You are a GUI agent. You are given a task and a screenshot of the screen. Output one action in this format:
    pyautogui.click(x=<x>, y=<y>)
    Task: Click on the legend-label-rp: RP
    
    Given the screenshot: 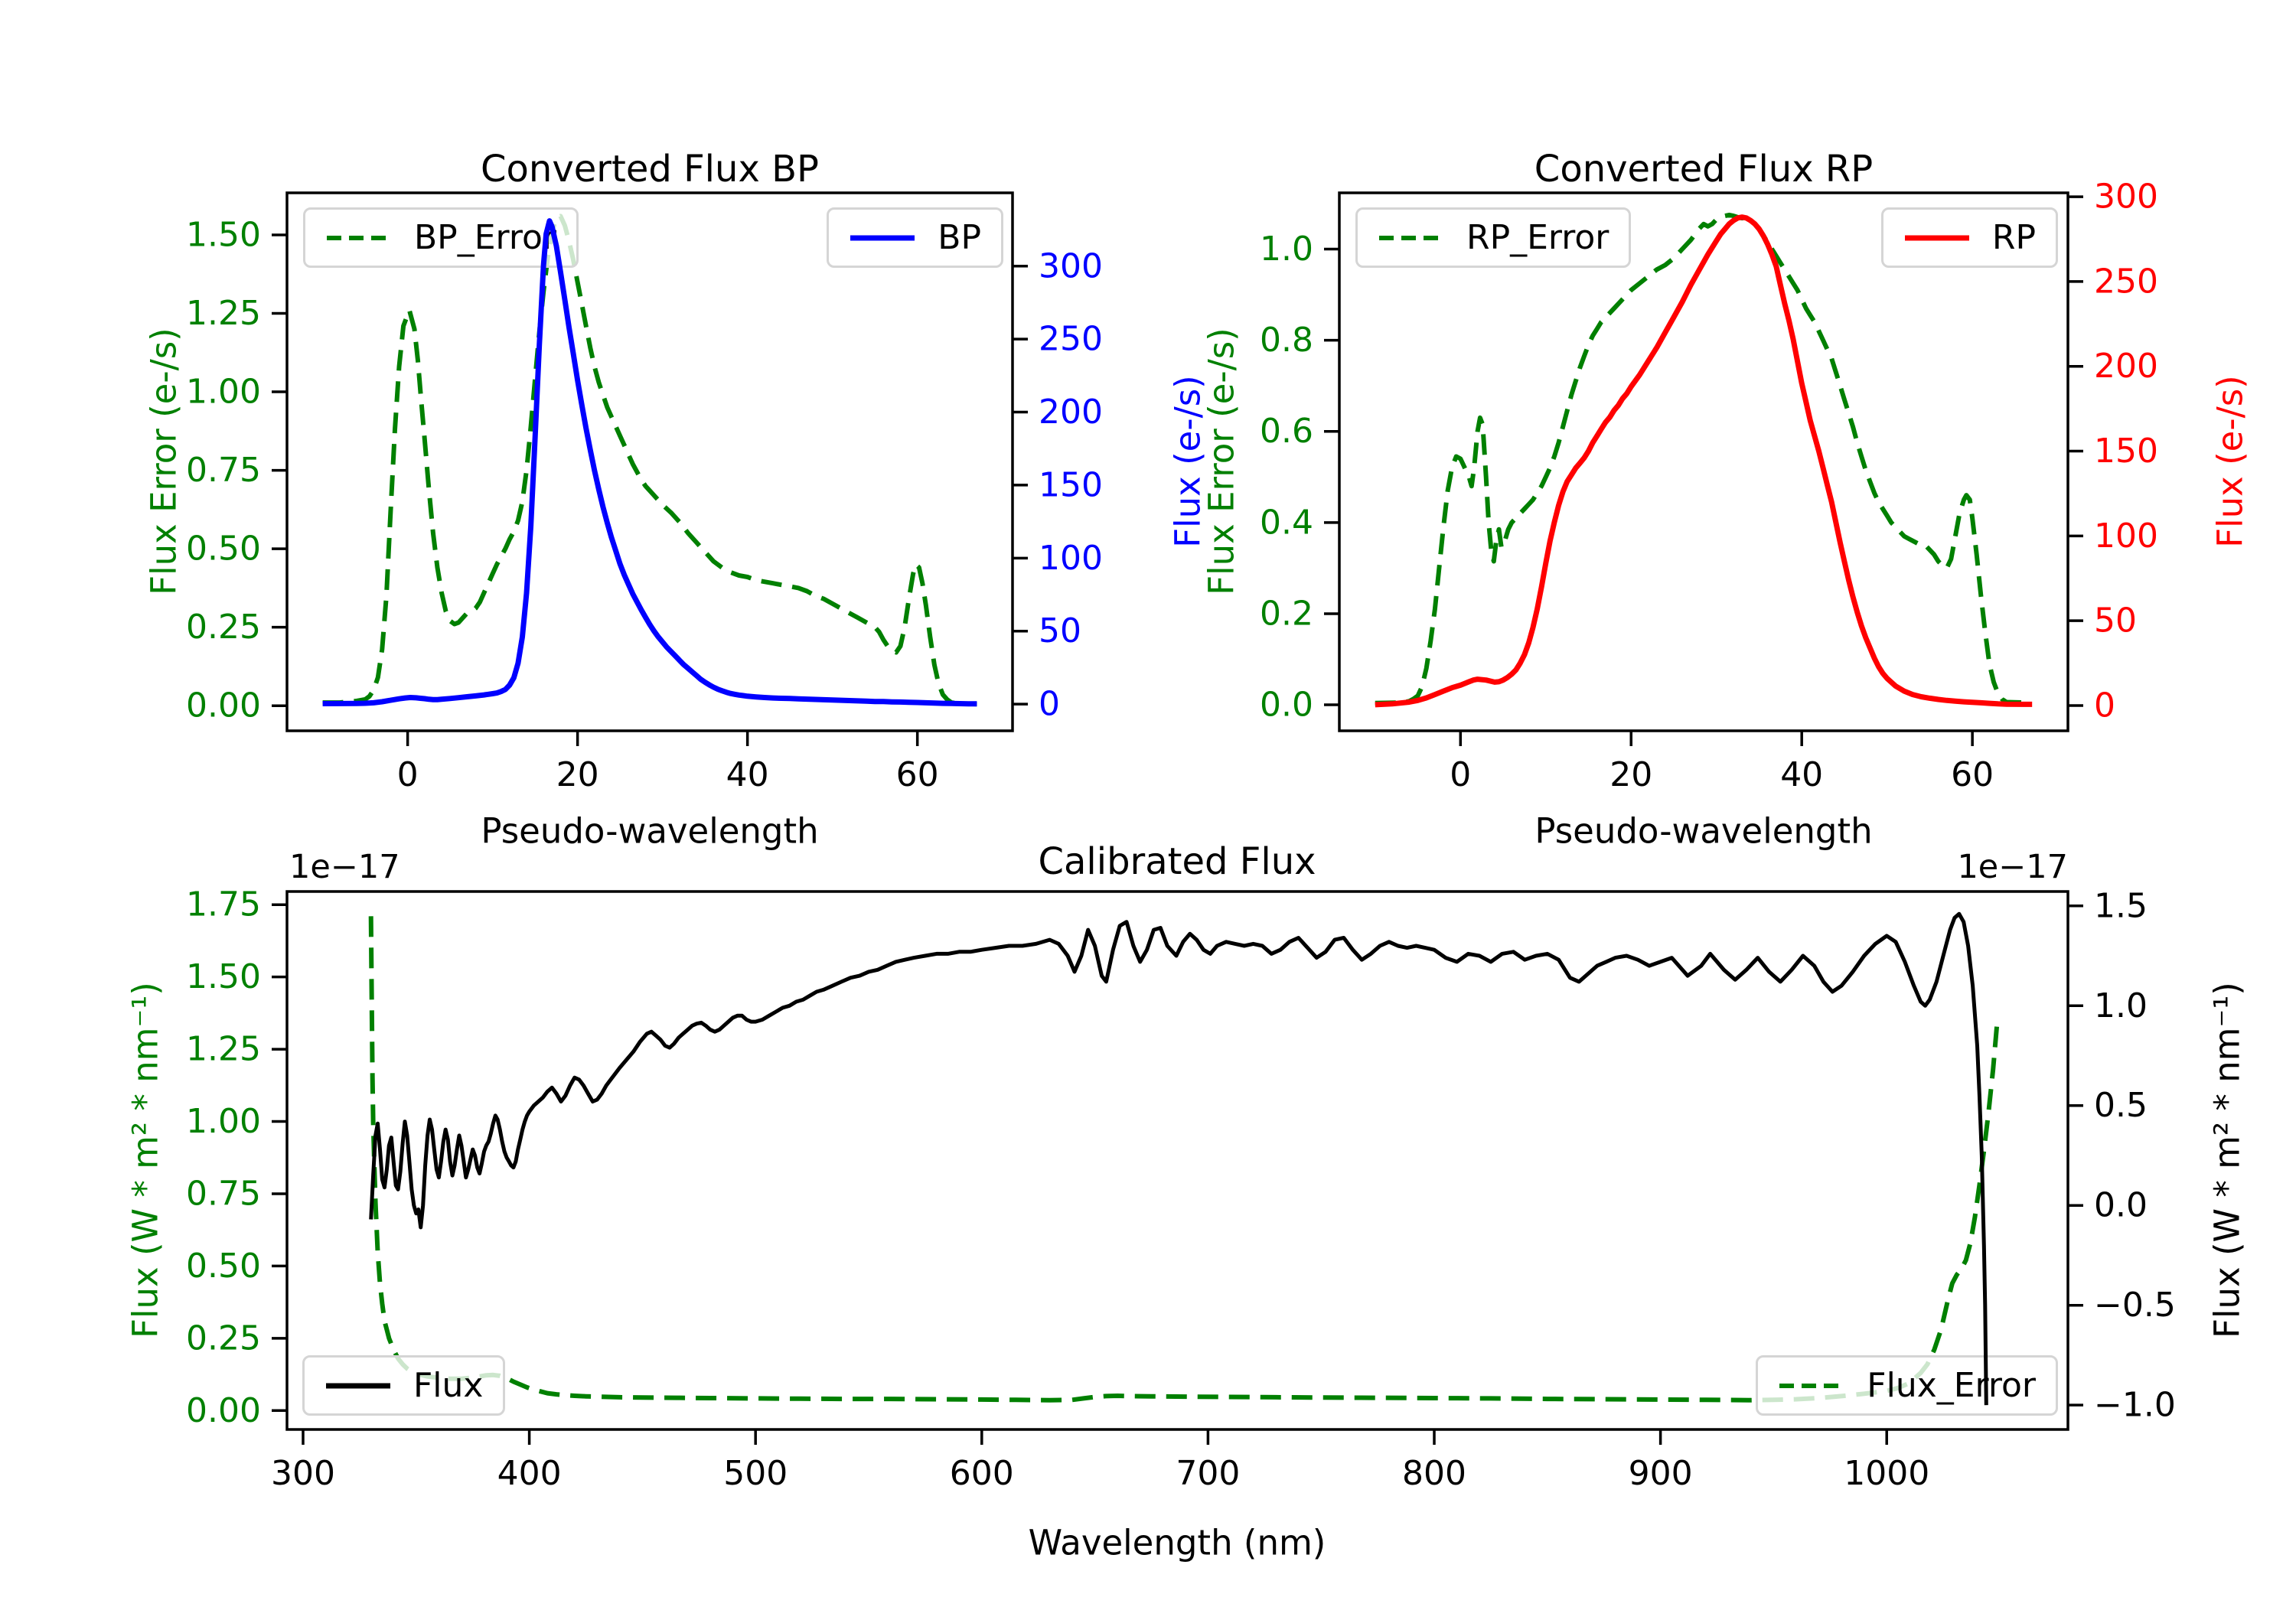 What is the action you would take?
    pyautogui.click(x=2013, y=237)
    